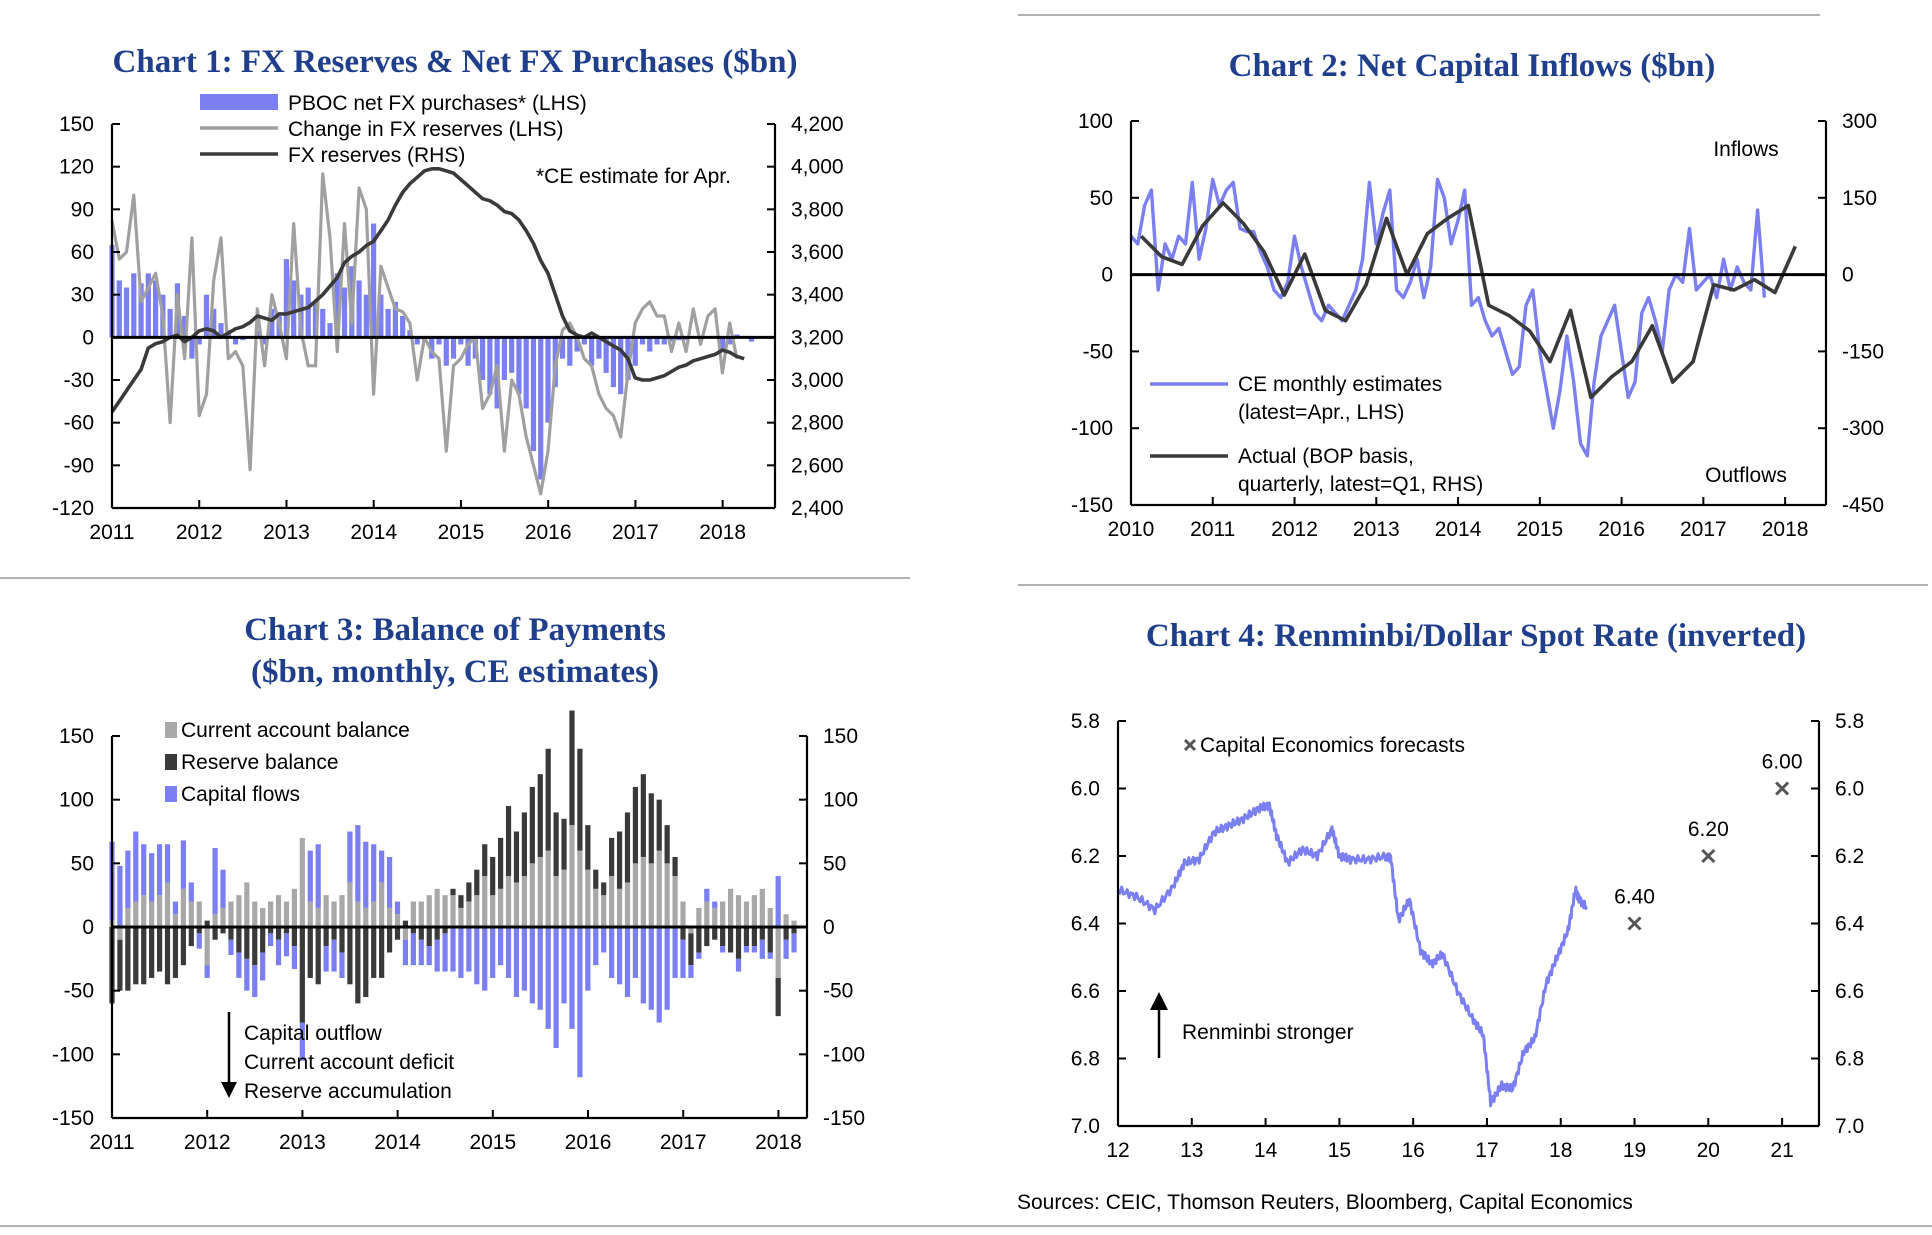 The image size is (1932, 1235). Describe the element at coordinates (1294, 529) in the screenshot. I see `c2-bottom-tick-label: 2012` at that location.